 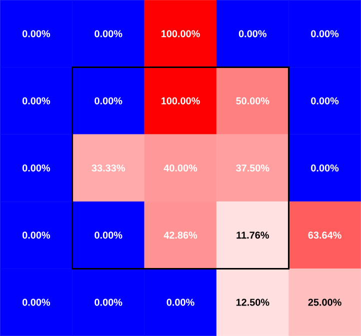 I want to click on data-label: 25.00%, so click(x=325, y=302).